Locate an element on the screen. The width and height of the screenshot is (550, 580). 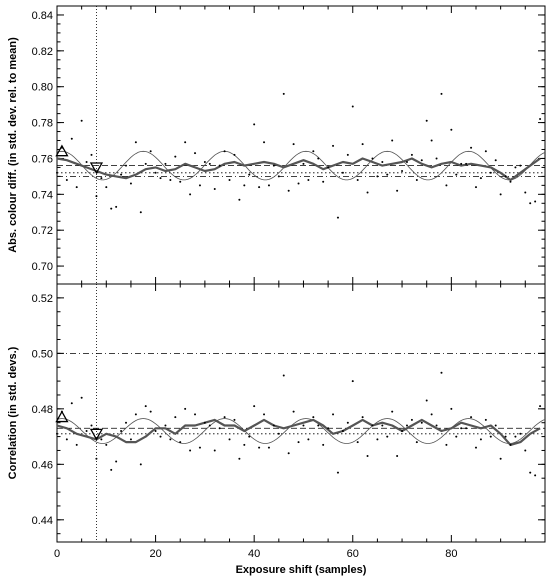
smoothed-series-line is located at coordinates (298, 432).